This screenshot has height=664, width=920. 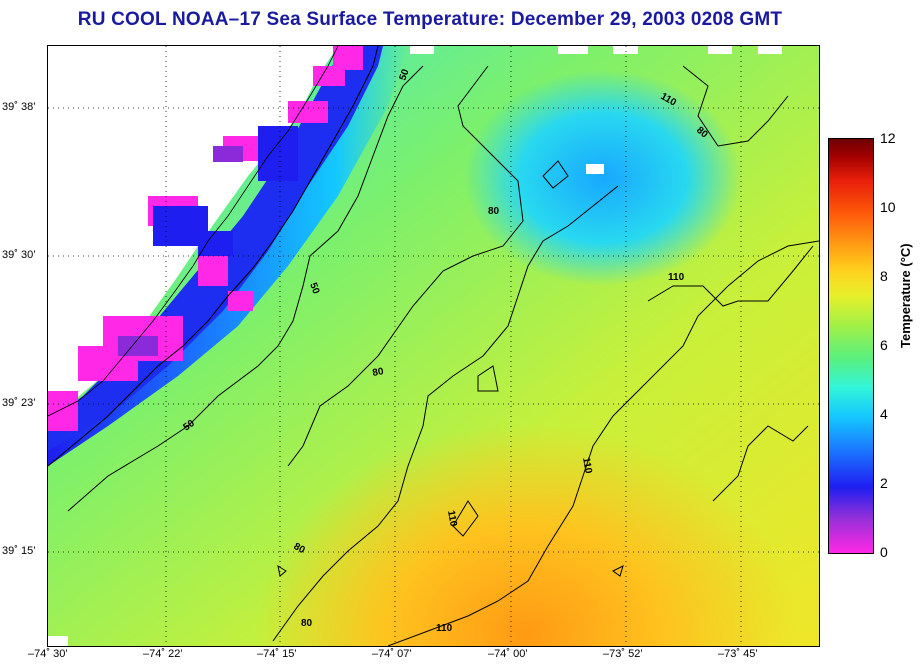 I want to click on colorbar-tick-label: 12, so click(x=888, y=138).